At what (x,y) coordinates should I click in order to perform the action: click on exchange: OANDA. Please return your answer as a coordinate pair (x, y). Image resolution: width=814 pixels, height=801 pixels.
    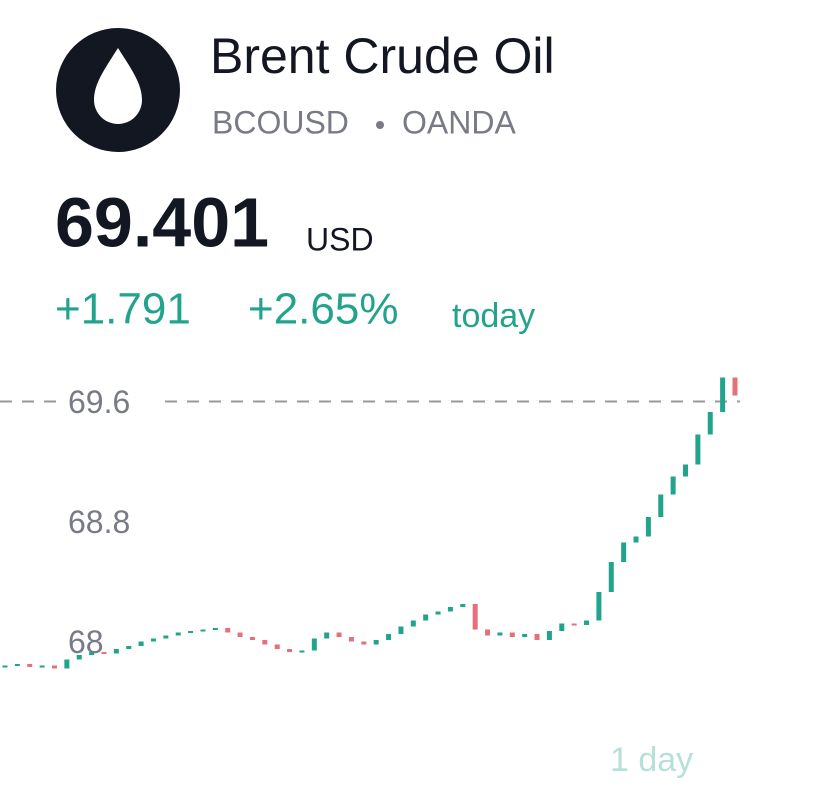
    Looking at the image, I should click on (459, 122).